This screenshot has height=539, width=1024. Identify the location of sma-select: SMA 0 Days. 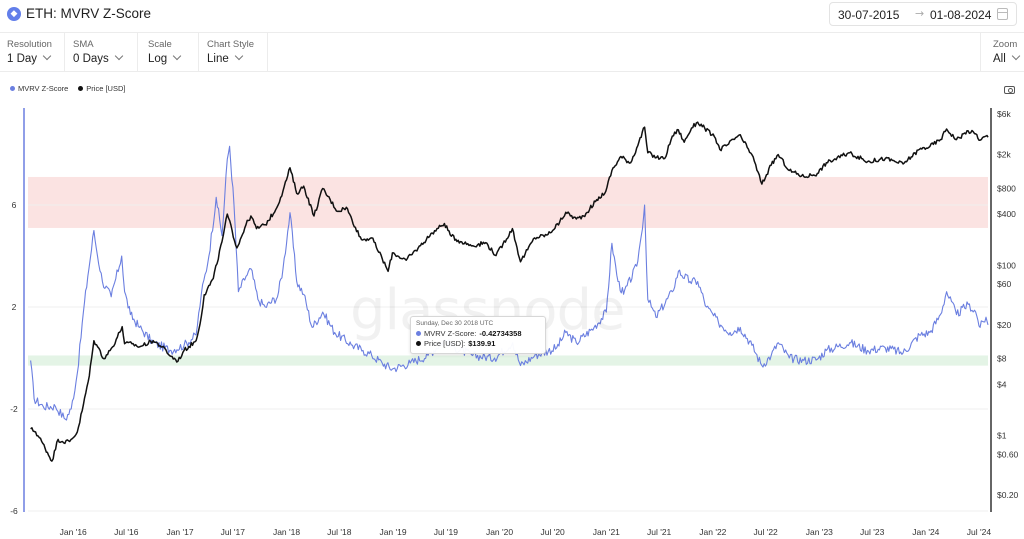
(102, 52).